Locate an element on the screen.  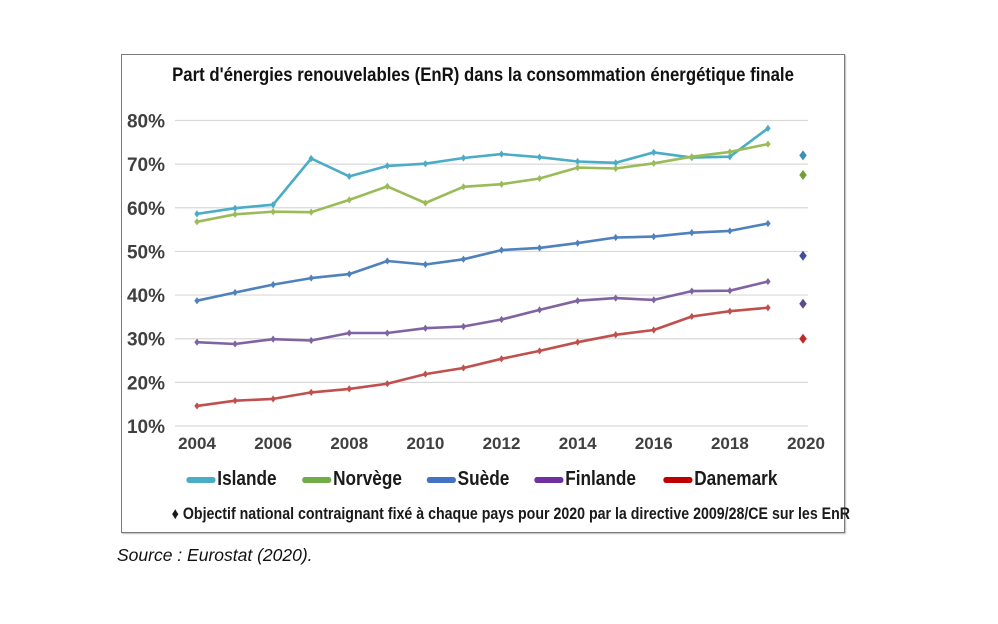
legend-label: Danemark is located at coordinates (736, 479).